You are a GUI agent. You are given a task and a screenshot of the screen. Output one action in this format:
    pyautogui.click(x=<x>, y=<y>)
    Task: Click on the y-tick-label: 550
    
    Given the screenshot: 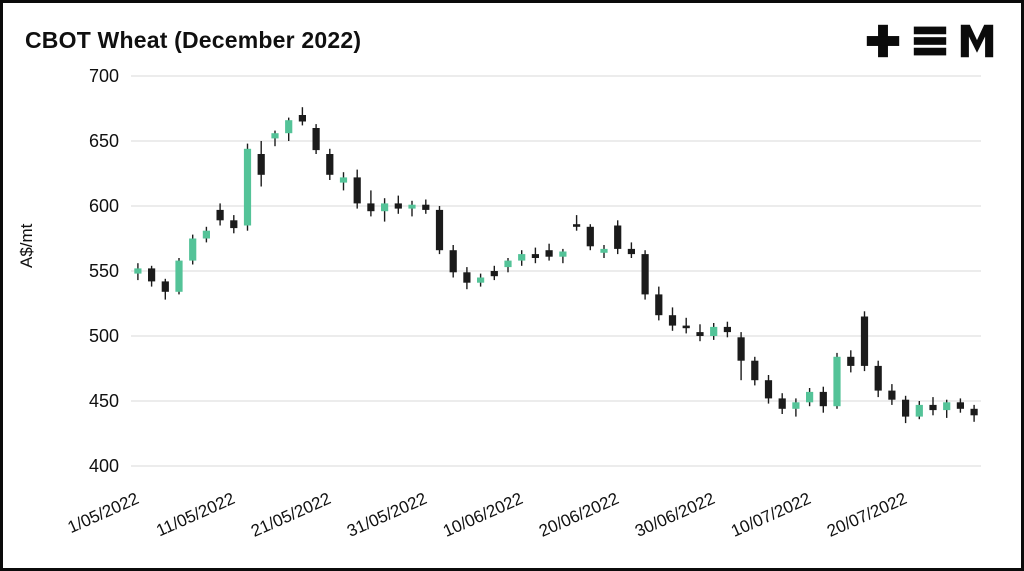 What is the action you would take?
    pyautogui.click(x=103, y=271)
    